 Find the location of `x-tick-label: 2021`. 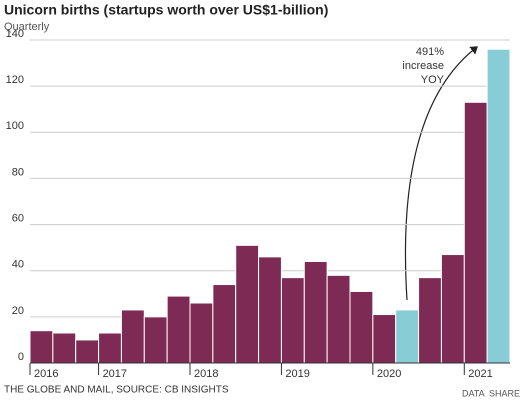

x-tick-label: 2021 is located at coordinates (480, 374).